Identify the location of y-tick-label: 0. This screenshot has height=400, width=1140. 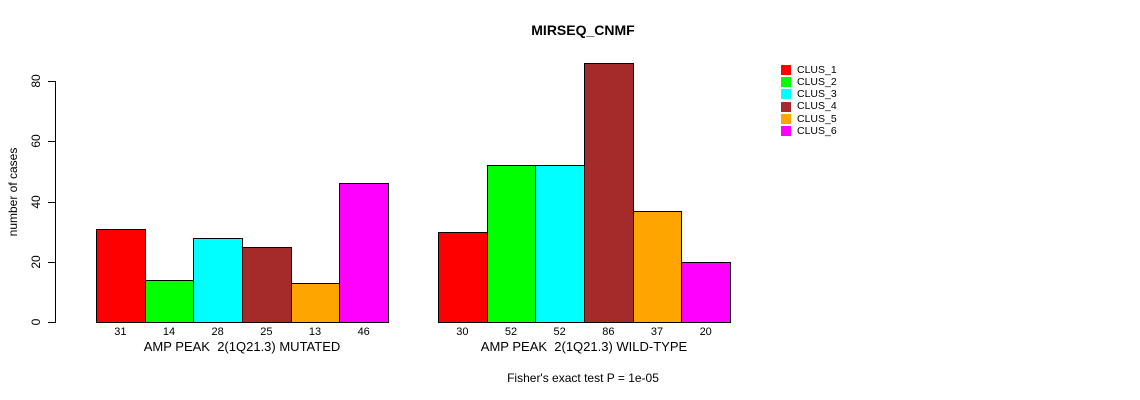
(36, 322).